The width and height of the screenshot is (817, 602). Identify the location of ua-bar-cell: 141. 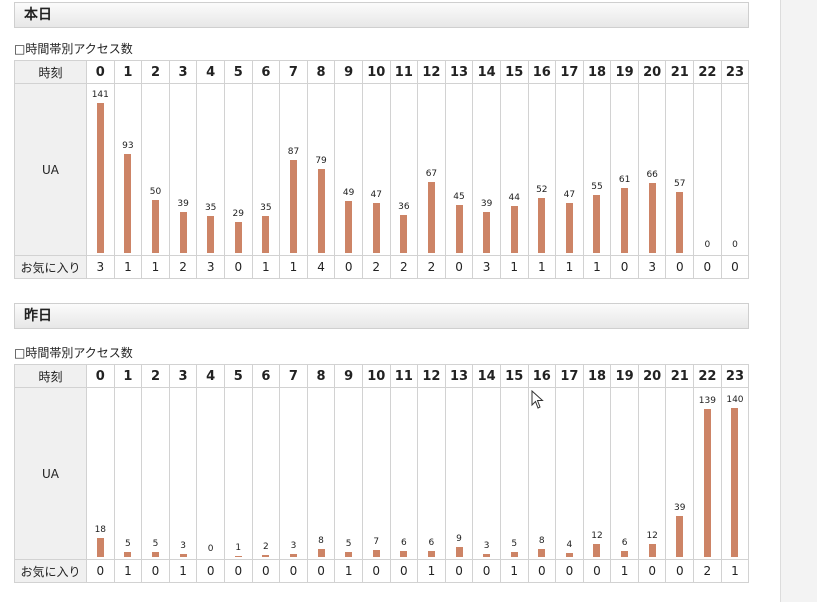
(100, 169).